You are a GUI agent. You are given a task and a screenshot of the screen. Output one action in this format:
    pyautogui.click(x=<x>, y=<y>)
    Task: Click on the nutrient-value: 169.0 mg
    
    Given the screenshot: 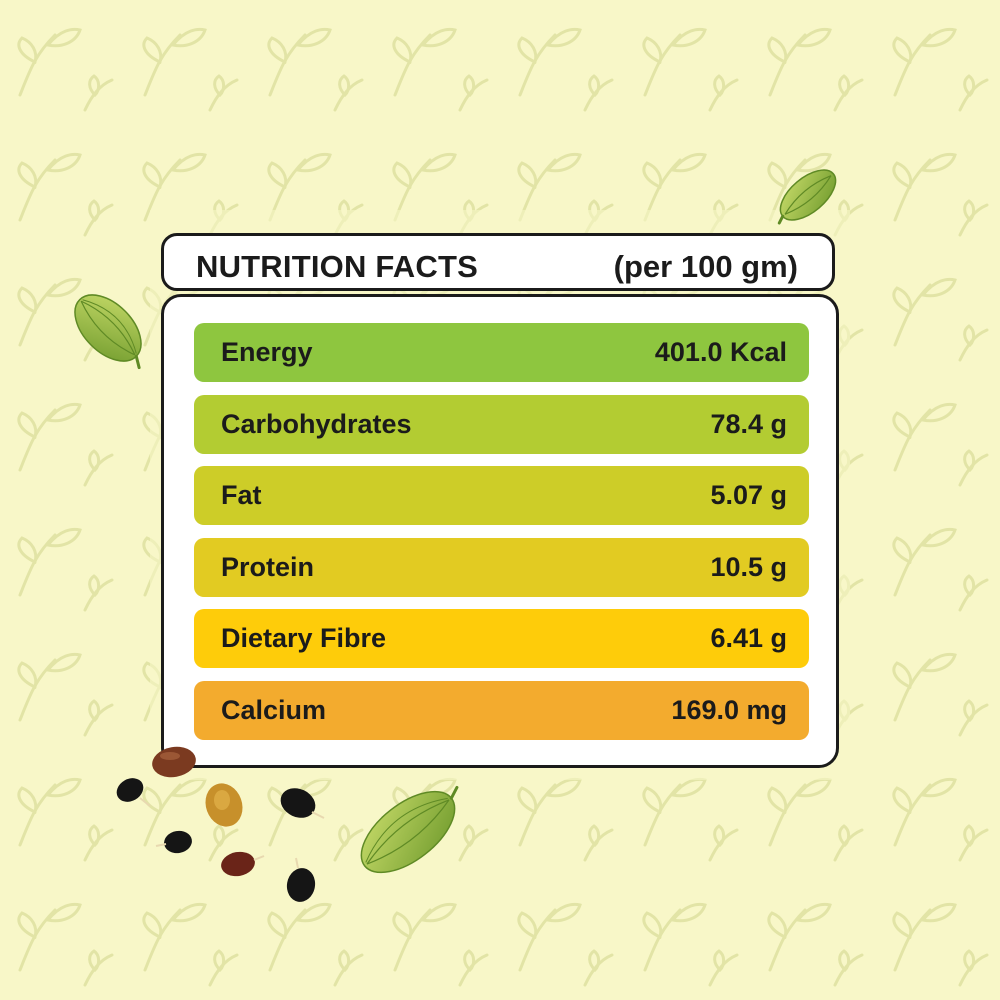 What is the action you would take?
    pyautogui.click(x=729, y=710)
    